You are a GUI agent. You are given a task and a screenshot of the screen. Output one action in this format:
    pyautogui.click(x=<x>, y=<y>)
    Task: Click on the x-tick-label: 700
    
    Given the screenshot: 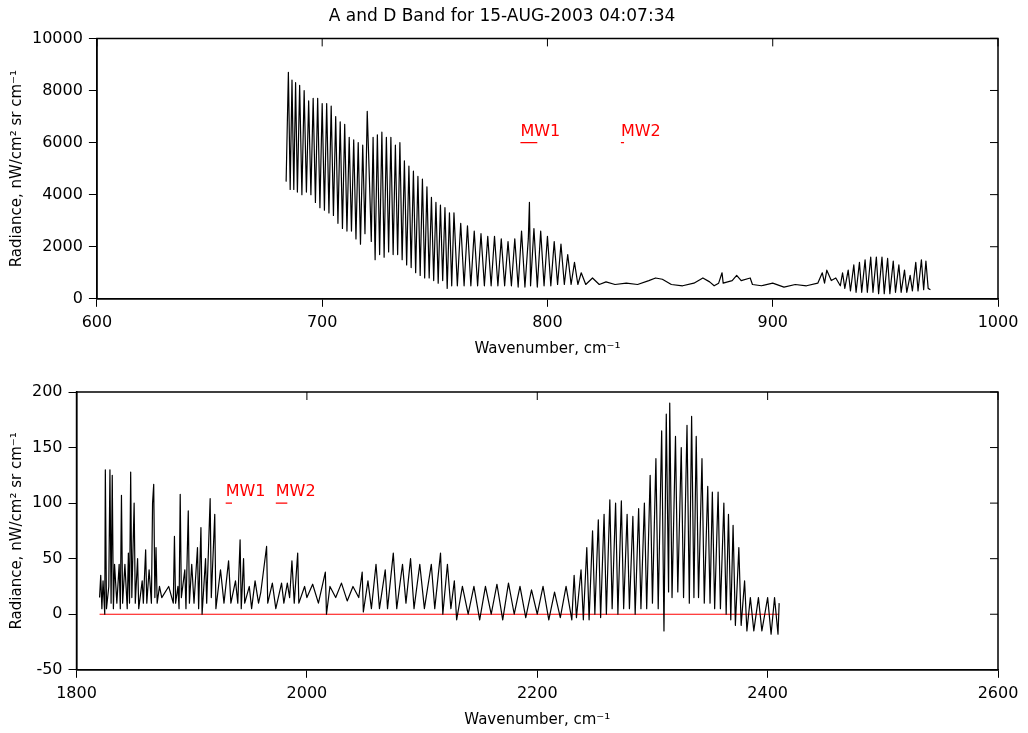 What is the action you would take?
    pyautogui.click(x=322, y=321)
    